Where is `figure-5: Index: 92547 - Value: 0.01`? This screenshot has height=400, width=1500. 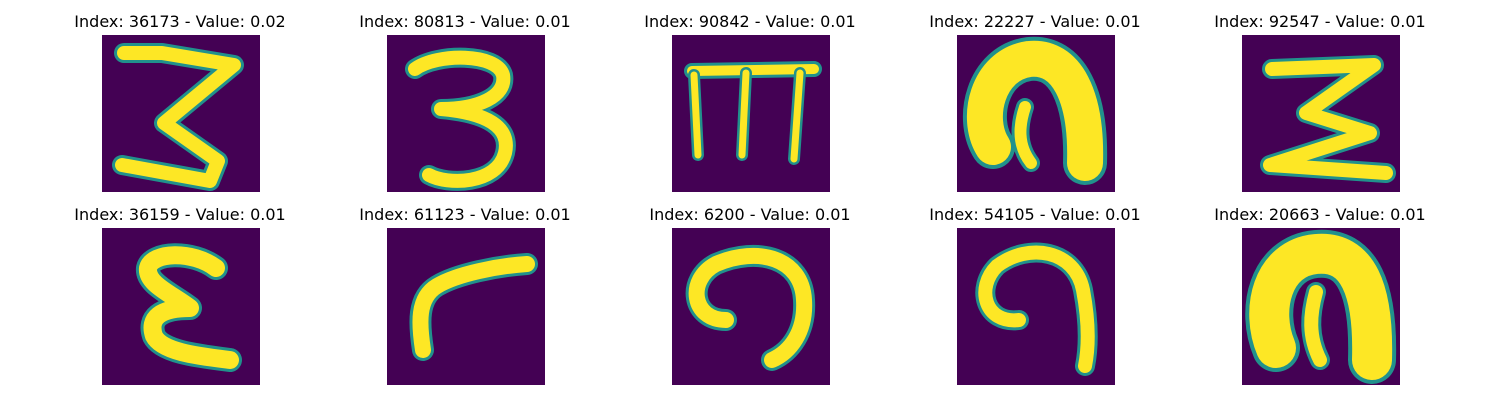
figure-5: Index: 92547 - Value: 0.01 is located at coordinates (1320, 102).